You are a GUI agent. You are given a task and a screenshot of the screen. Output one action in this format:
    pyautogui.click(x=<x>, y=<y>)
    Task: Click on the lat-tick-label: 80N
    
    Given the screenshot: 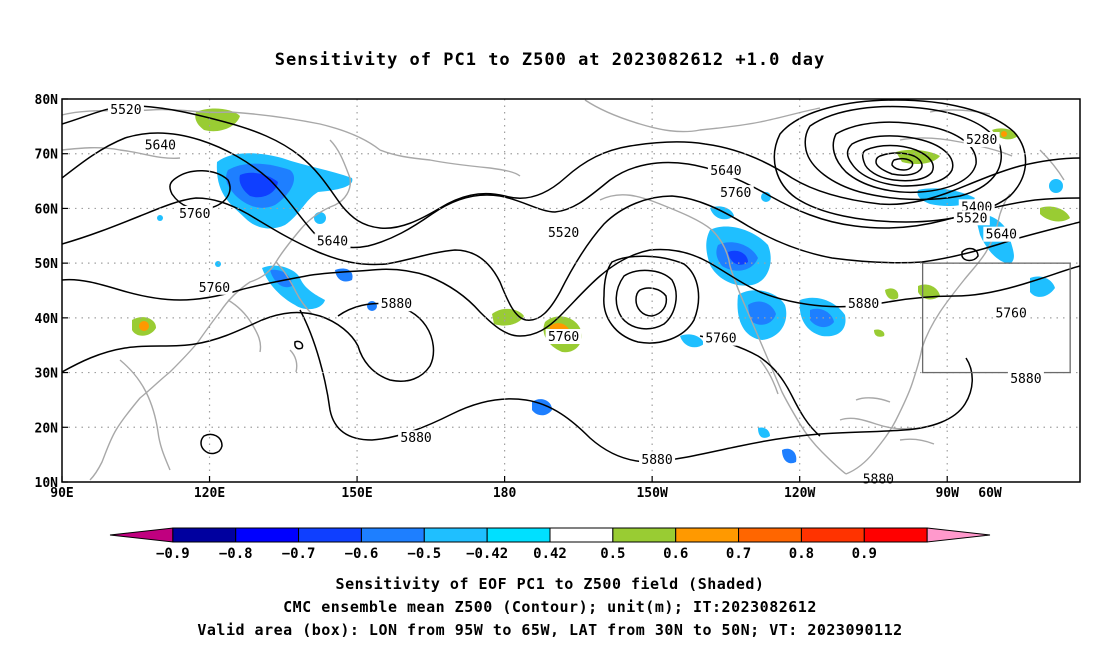 What is the action you would take?
    pyautogui.click(x=47, y=100)
    